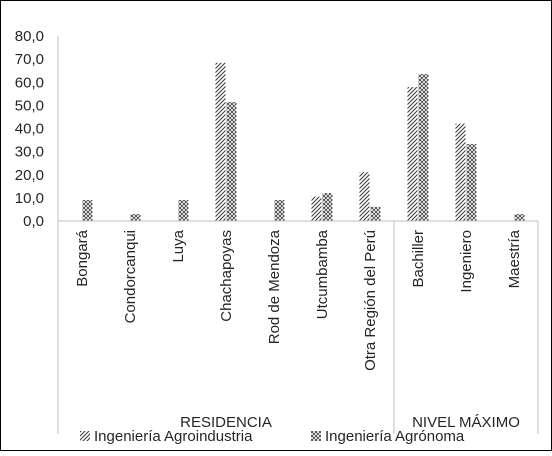 The height and width of the screenshot is (456, 552). I want to click on y-tick-label: 60,0, so click(29, 82).